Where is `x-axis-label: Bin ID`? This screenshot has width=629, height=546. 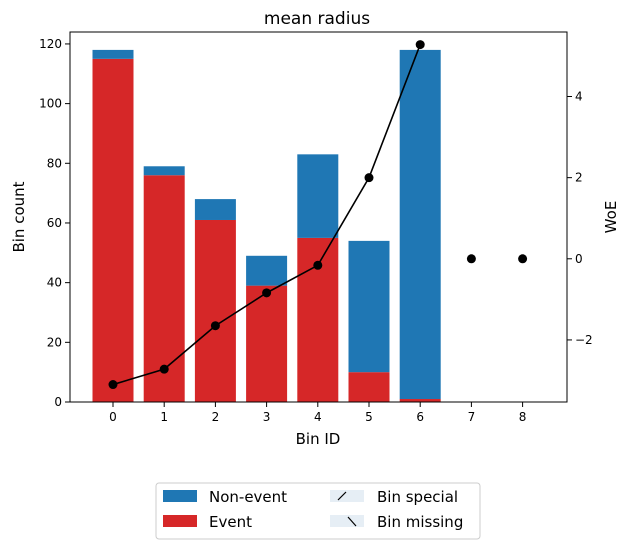
x-axis-label: Bin ID is located at coordinates (318, 439).